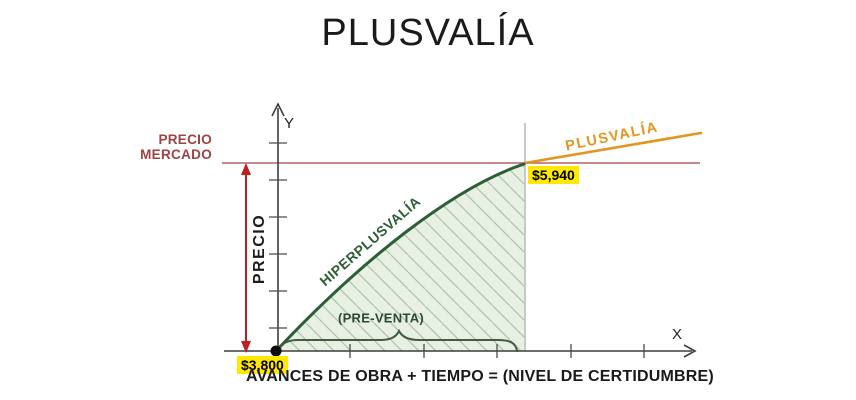  Describe the element at coordinates (497, 351) in the screenshot. I see `x-axis-ticks` at that location.